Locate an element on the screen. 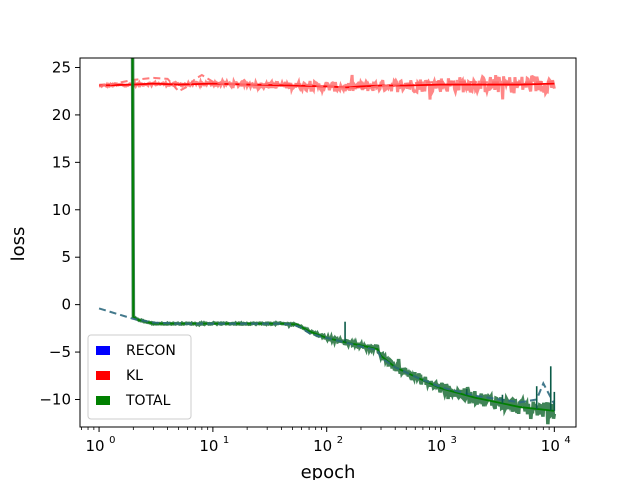 The width and height of the screenshot is (640, 480). x-axis-ticks: 10 0 10 1 10 2 10 3 10 4 is located at coordinates (326, 441).